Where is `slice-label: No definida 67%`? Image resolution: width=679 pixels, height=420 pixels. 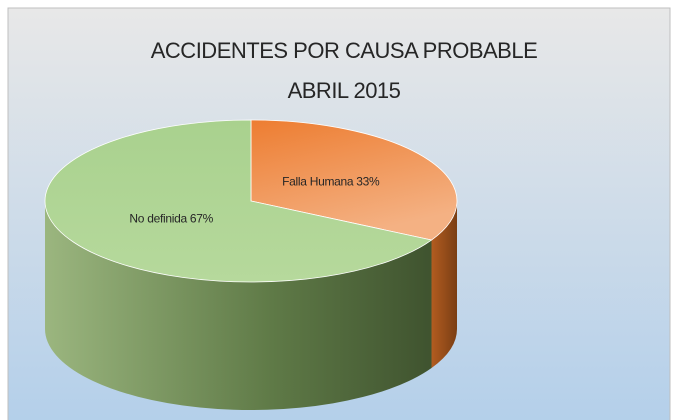 slice-label: No definida 67% is located at coordinates (171, 219).